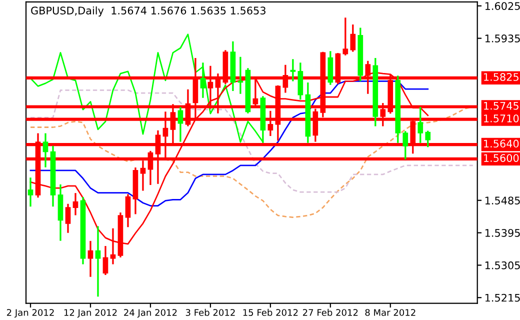 The image size is (520, 320). I want to click on x-tick-label: 15 Feb 2012, so click(270, 312).